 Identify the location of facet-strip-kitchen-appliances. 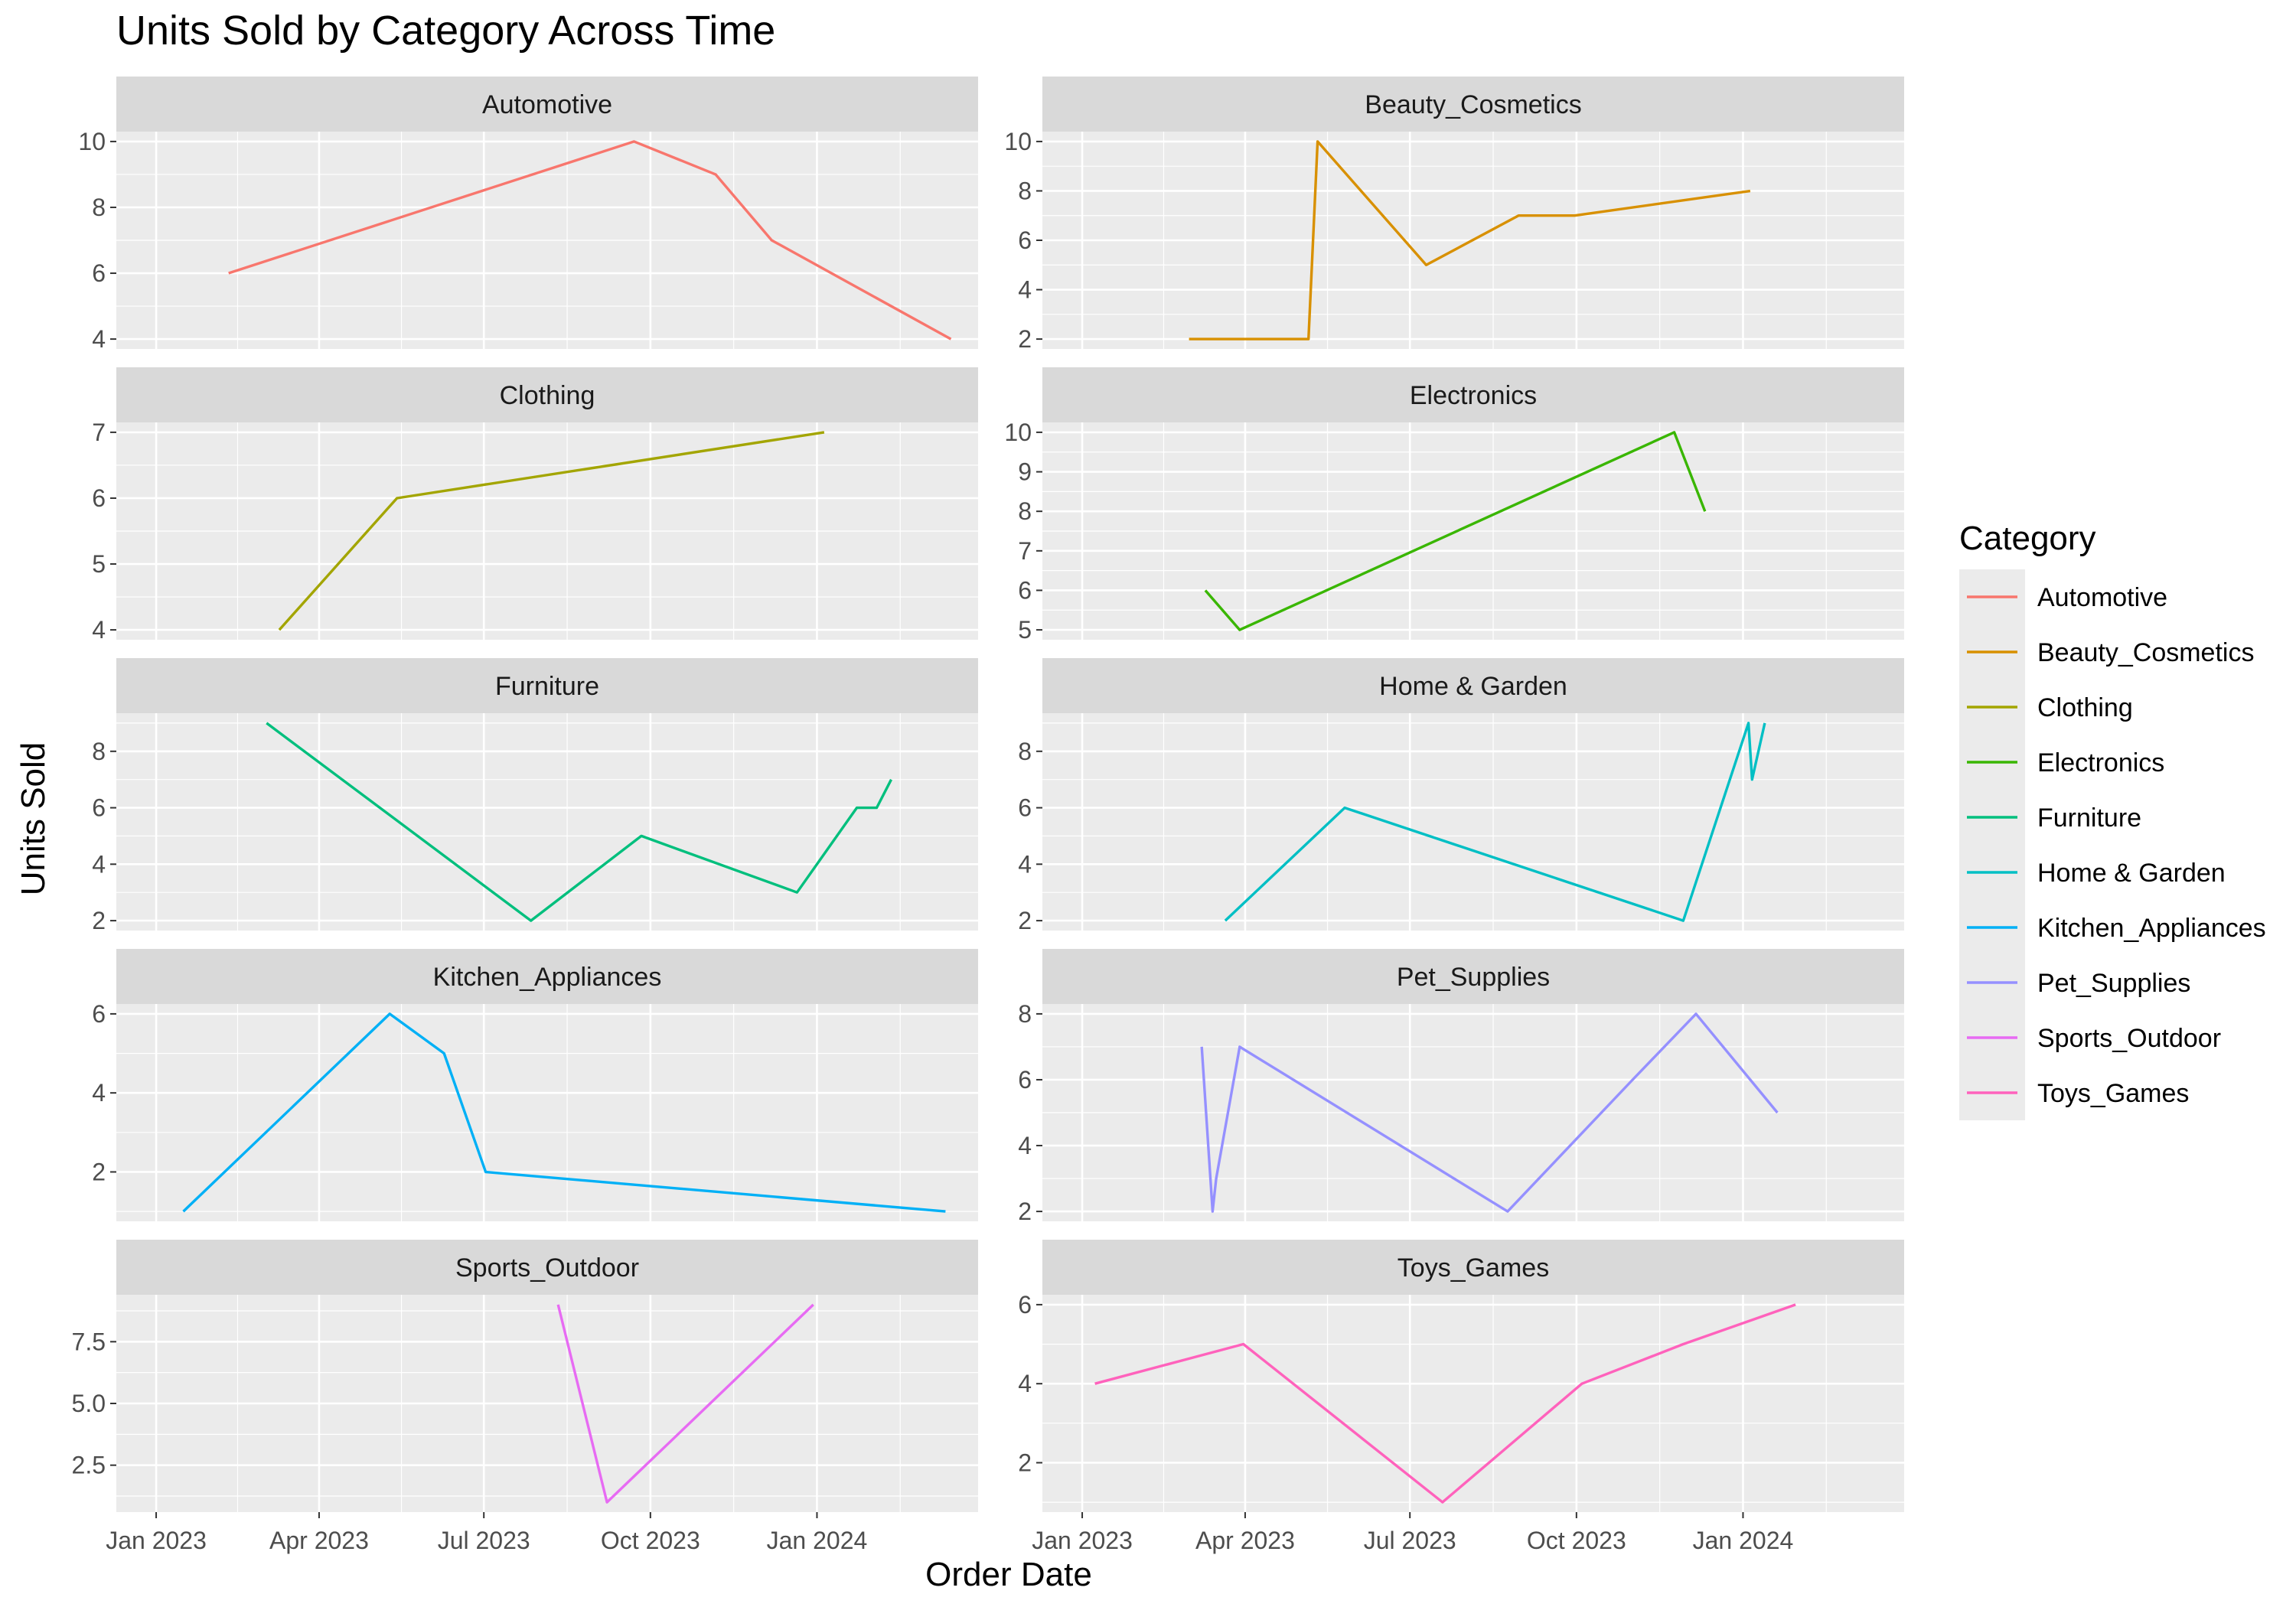
(547, 976).